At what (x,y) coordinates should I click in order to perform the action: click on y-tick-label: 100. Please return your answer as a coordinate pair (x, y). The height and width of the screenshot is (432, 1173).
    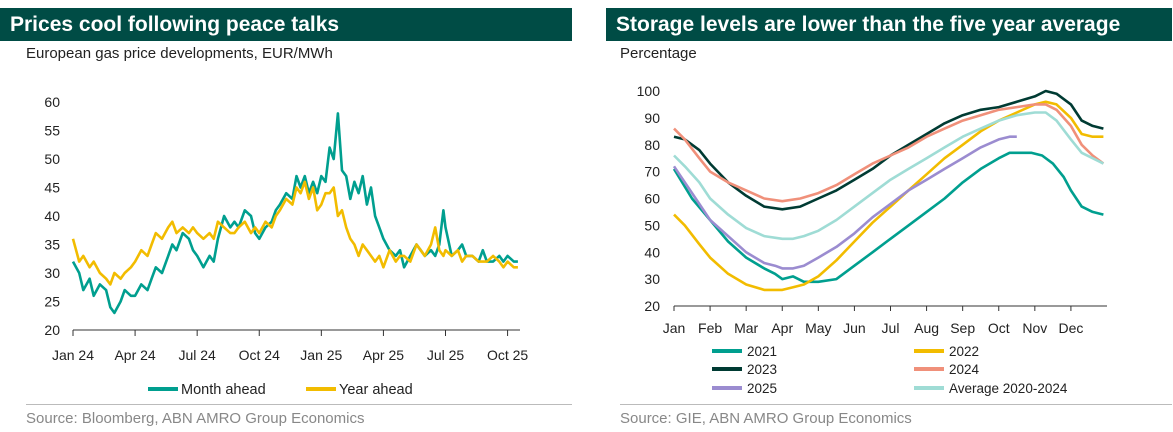
    Looking at the image, I should click on (649, 91).